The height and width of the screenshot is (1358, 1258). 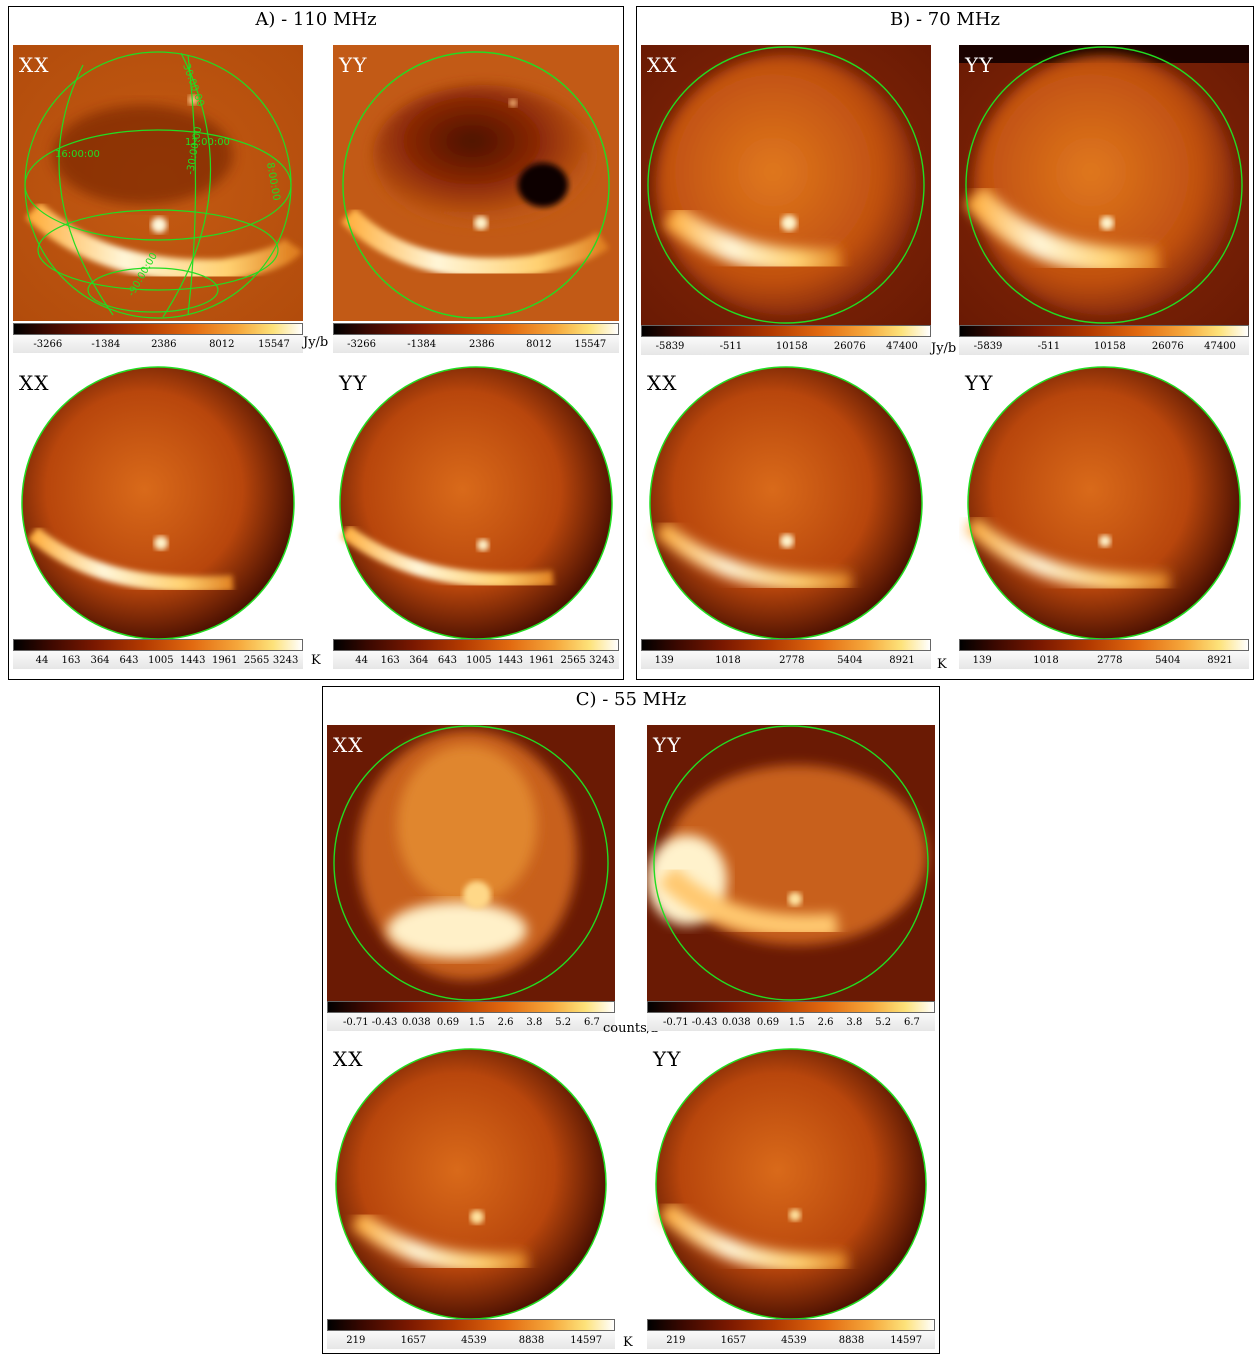 I want to click on tick-label: -511, so click(x=731, y=346).